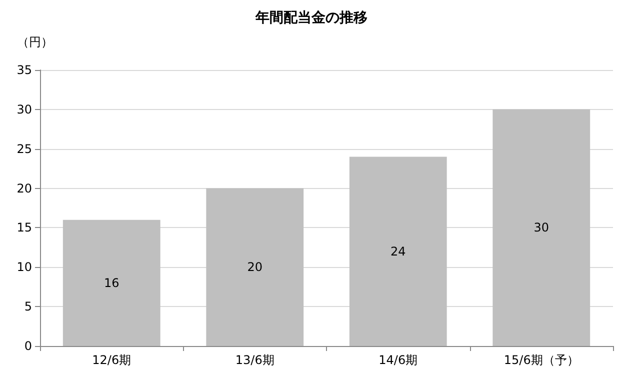  I want to click on y-tick-label: 0, so click(28, 346).